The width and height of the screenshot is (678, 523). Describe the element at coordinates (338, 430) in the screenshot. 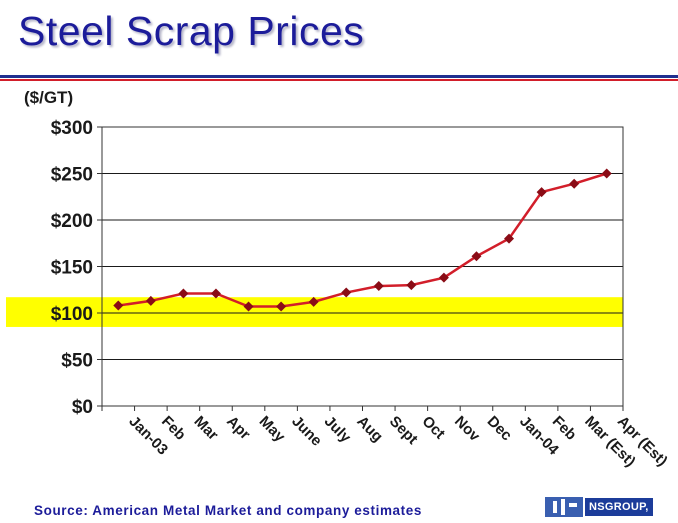

I see `x-tick-label: July` at that location.